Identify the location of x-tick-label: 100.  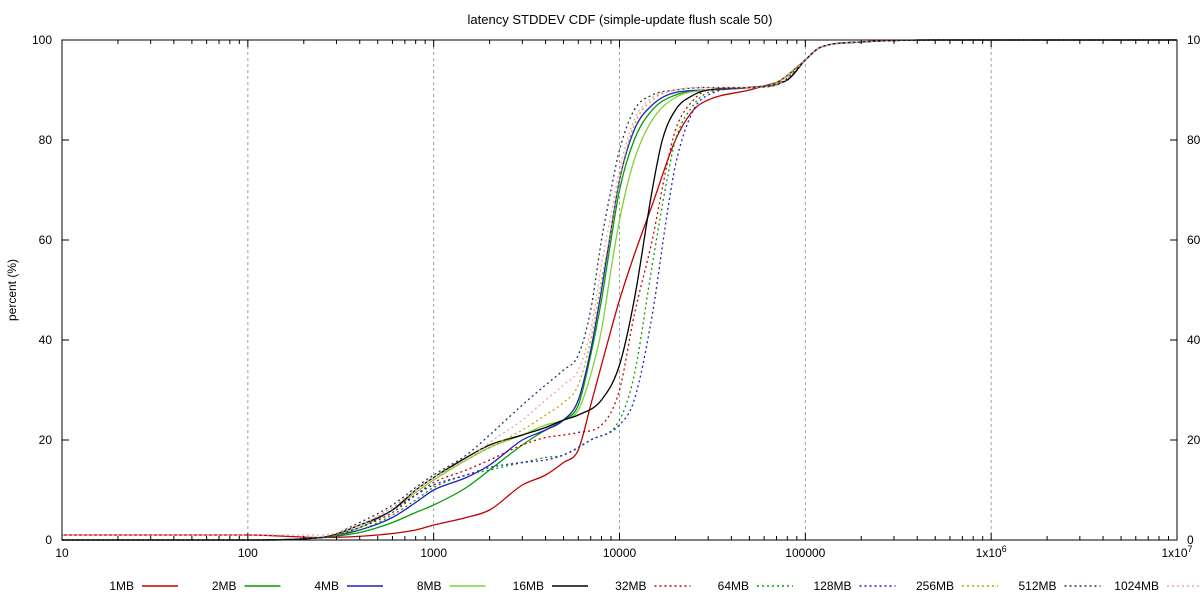
(248, 553).